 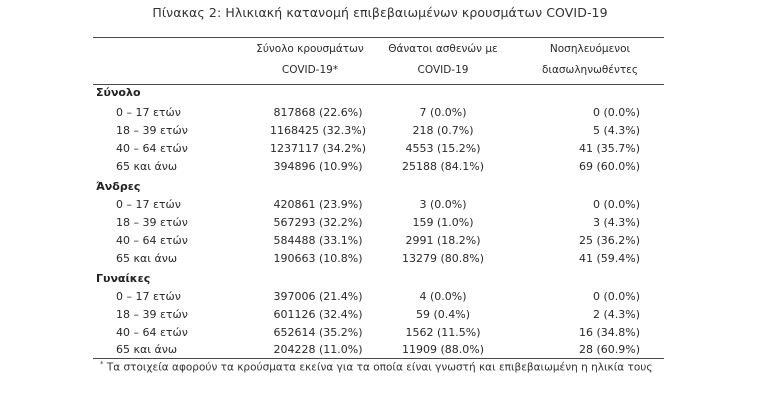 What do you see at coordinates (590, 49) in the screenshot?
I see `header-icu-line1: Νοσηλευόμενοι` at bounding box center [590, 49].